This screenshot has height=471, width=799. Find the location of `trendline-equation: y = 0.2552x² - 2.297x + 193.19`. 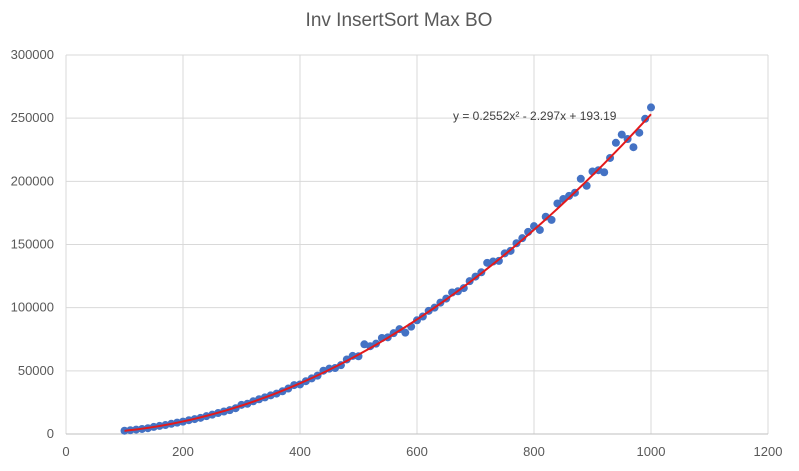

trendline-equation: y = 0.2552x² - 2.297x + 193.19 is located at coordinates (535, 116).